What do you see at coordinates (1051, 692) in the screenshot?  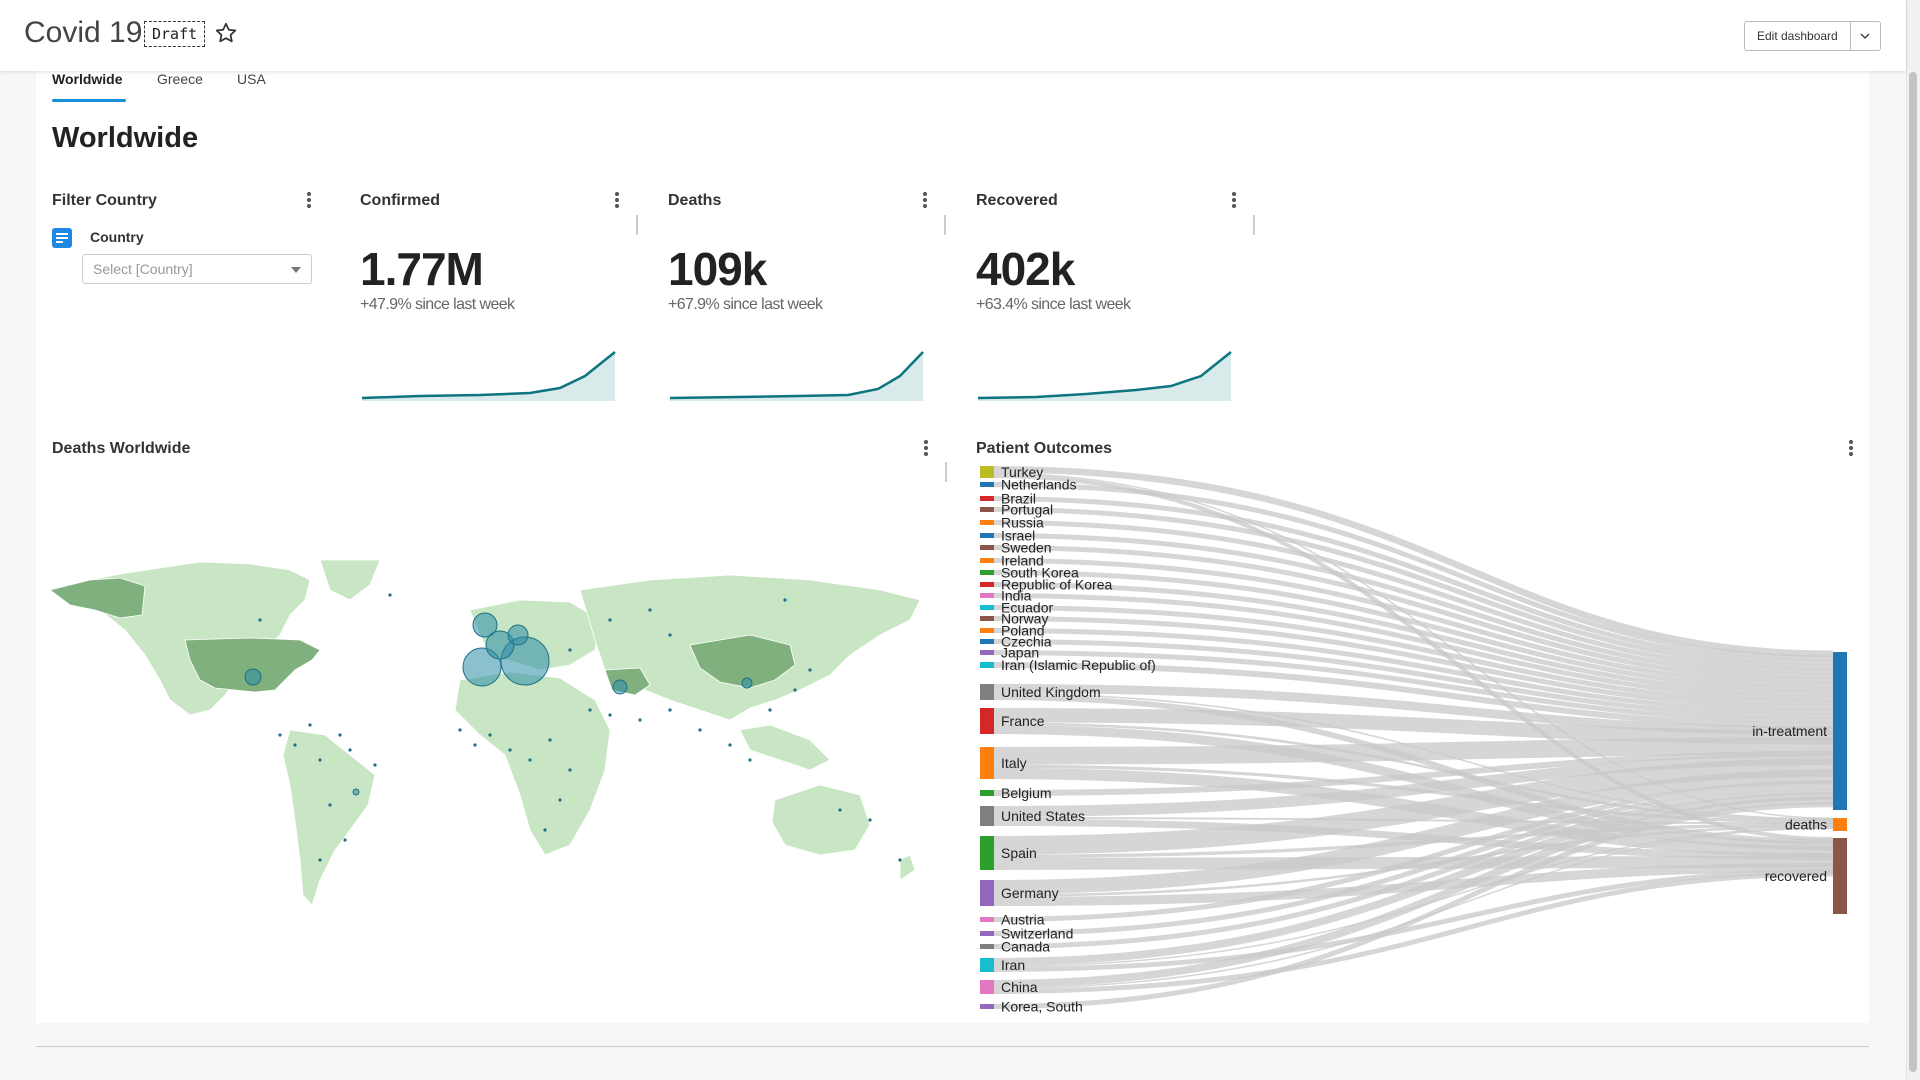 I see `sankey-node-label: United Kingdom` at bounding box center [1051, 692].